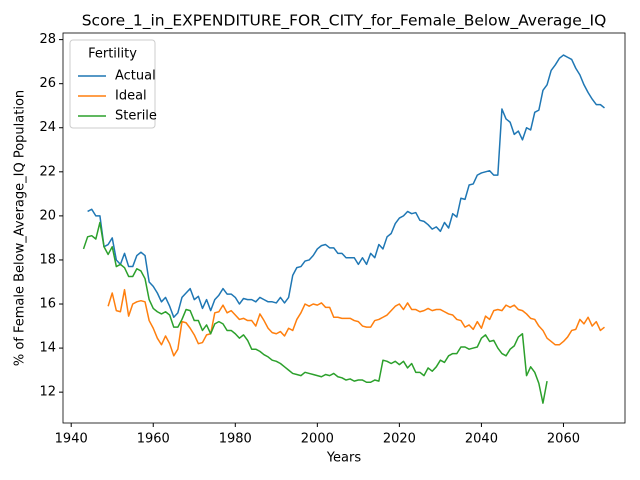 The image size is (640, 480). Describe the element at coordinates (47, 83) in the screenshot. I see `y-tick-label: 26` at that location.